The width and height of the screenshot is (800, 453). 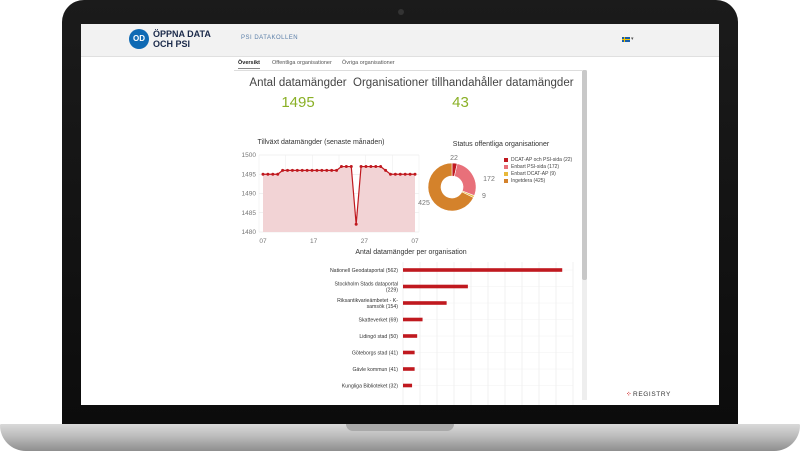 I want to click on legend-item: DCAT-AP och PSI-sida (22), so click(x=538, y=160).